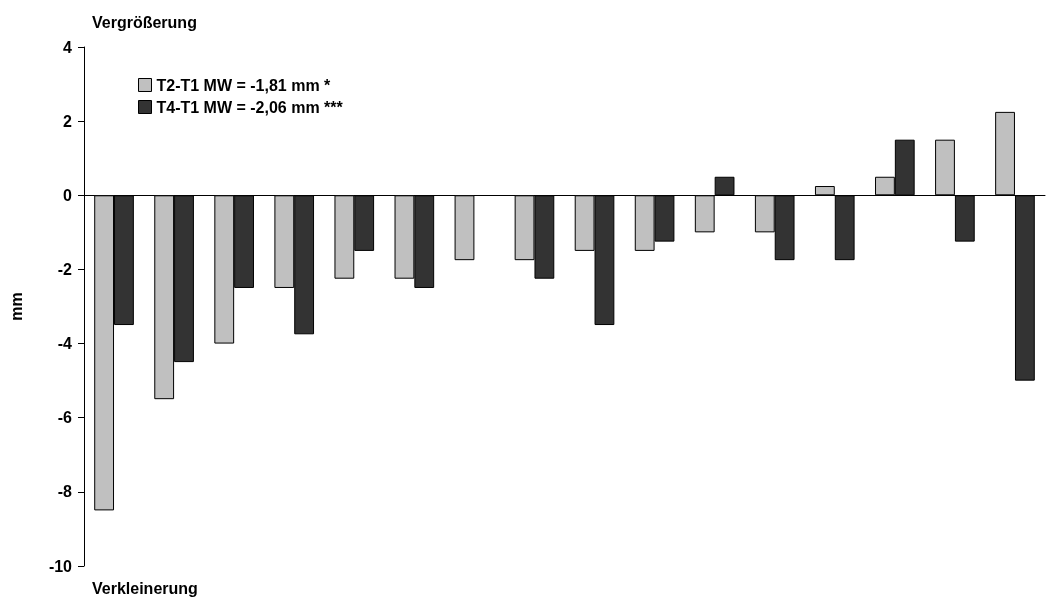 The image size is (1050, 601). I want to click on y-tick-label: 2, so click(68, 121).